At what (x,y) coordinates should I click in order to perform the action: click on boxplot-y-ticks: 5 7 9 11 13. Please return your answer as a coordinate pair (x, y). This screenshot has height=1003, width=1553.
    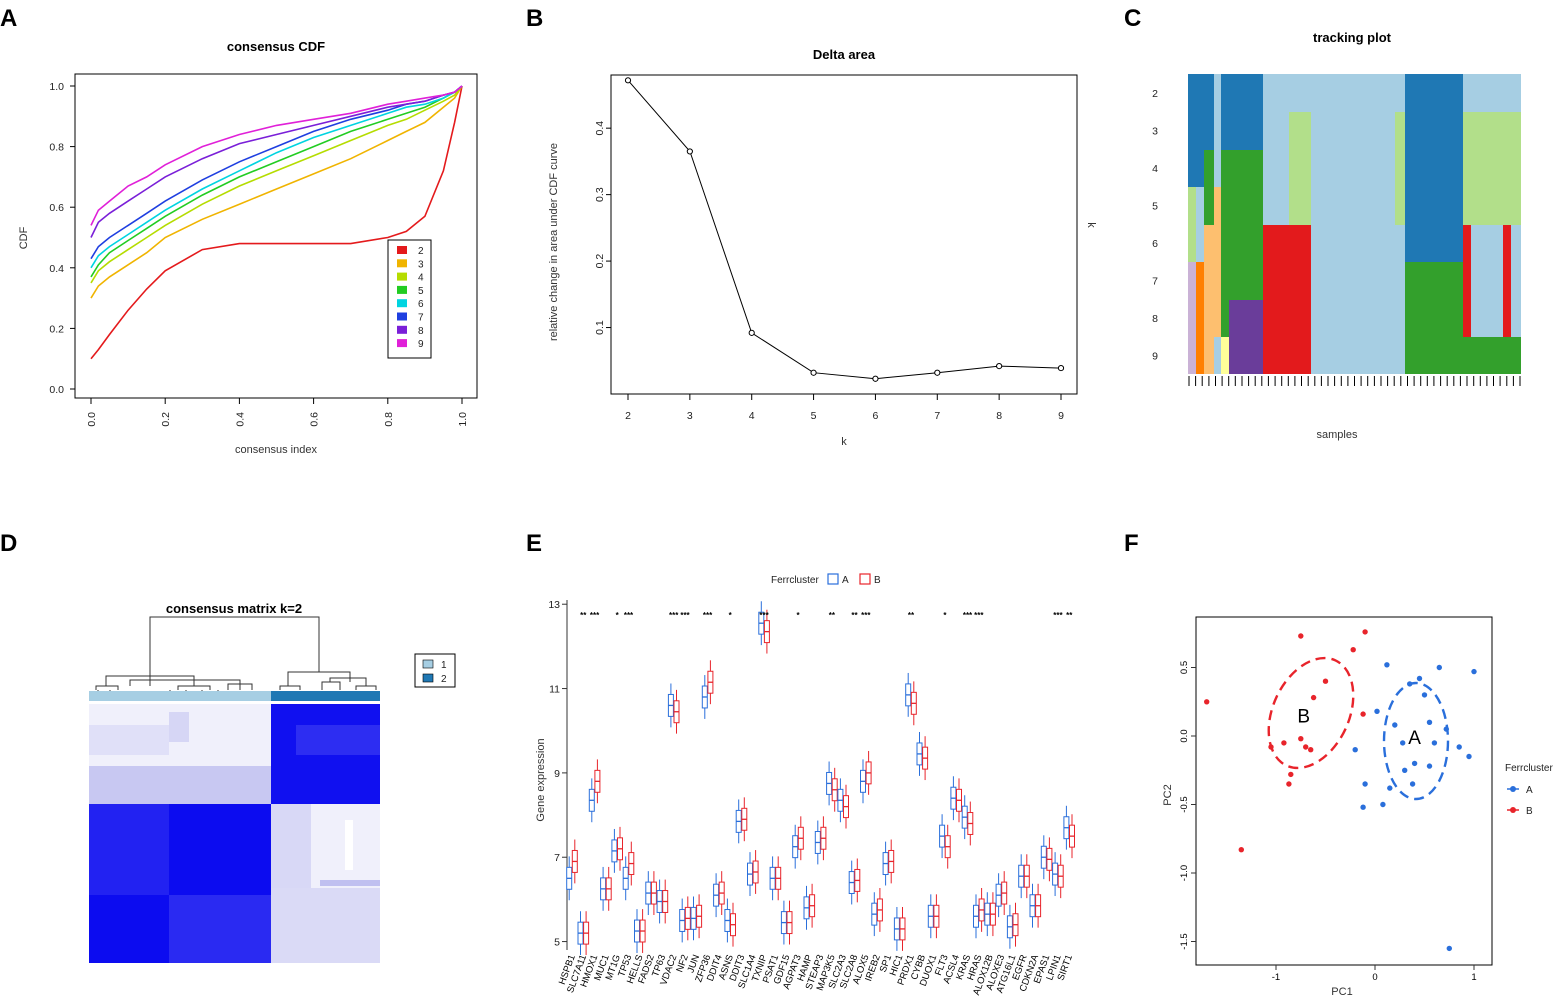
    Looking at the image, I should click on (557, 774).